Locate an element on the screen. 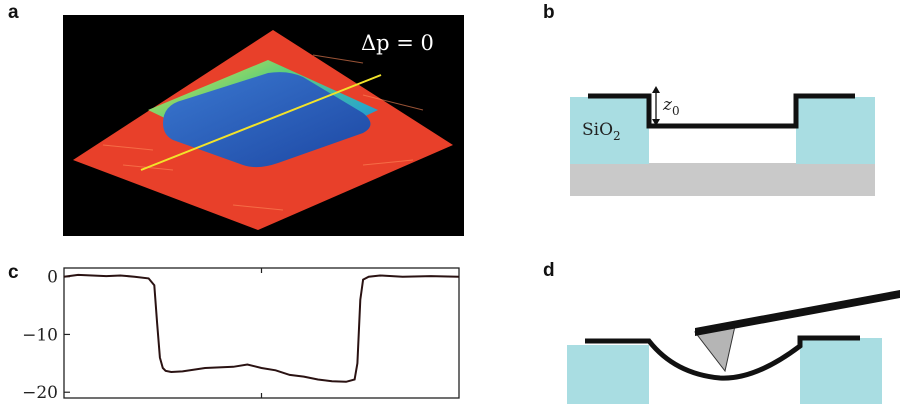 This screenshot has height=404, width=902. depth-label: z0 is located at coordinates (671, 106).